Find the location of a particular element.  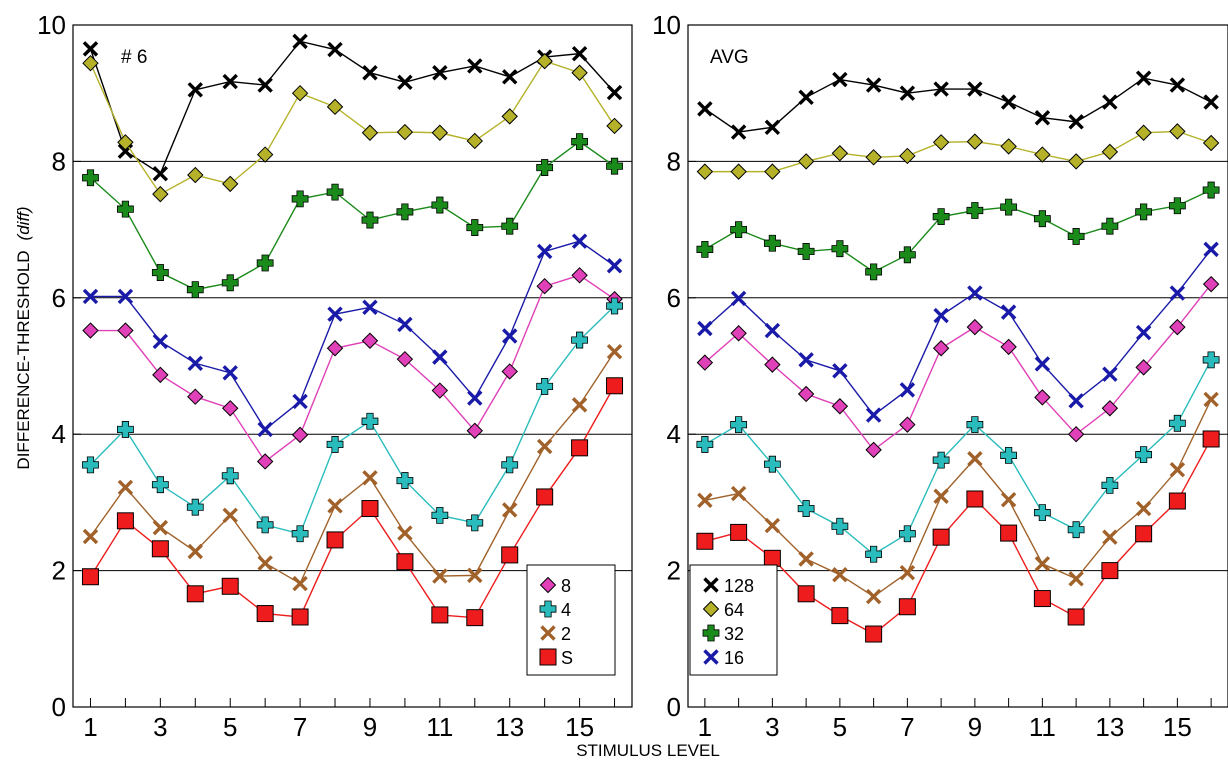

x-tick-label: 3 is located at coordinates (160, 727).